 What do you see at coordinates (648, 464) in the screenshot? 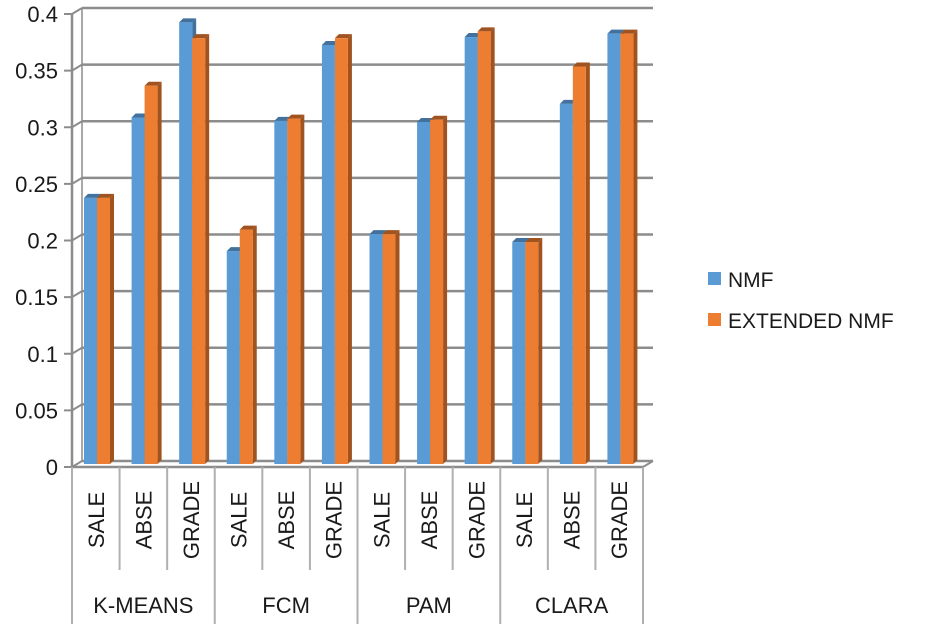
I see `floor-edge` at bounding box center [648, 464].